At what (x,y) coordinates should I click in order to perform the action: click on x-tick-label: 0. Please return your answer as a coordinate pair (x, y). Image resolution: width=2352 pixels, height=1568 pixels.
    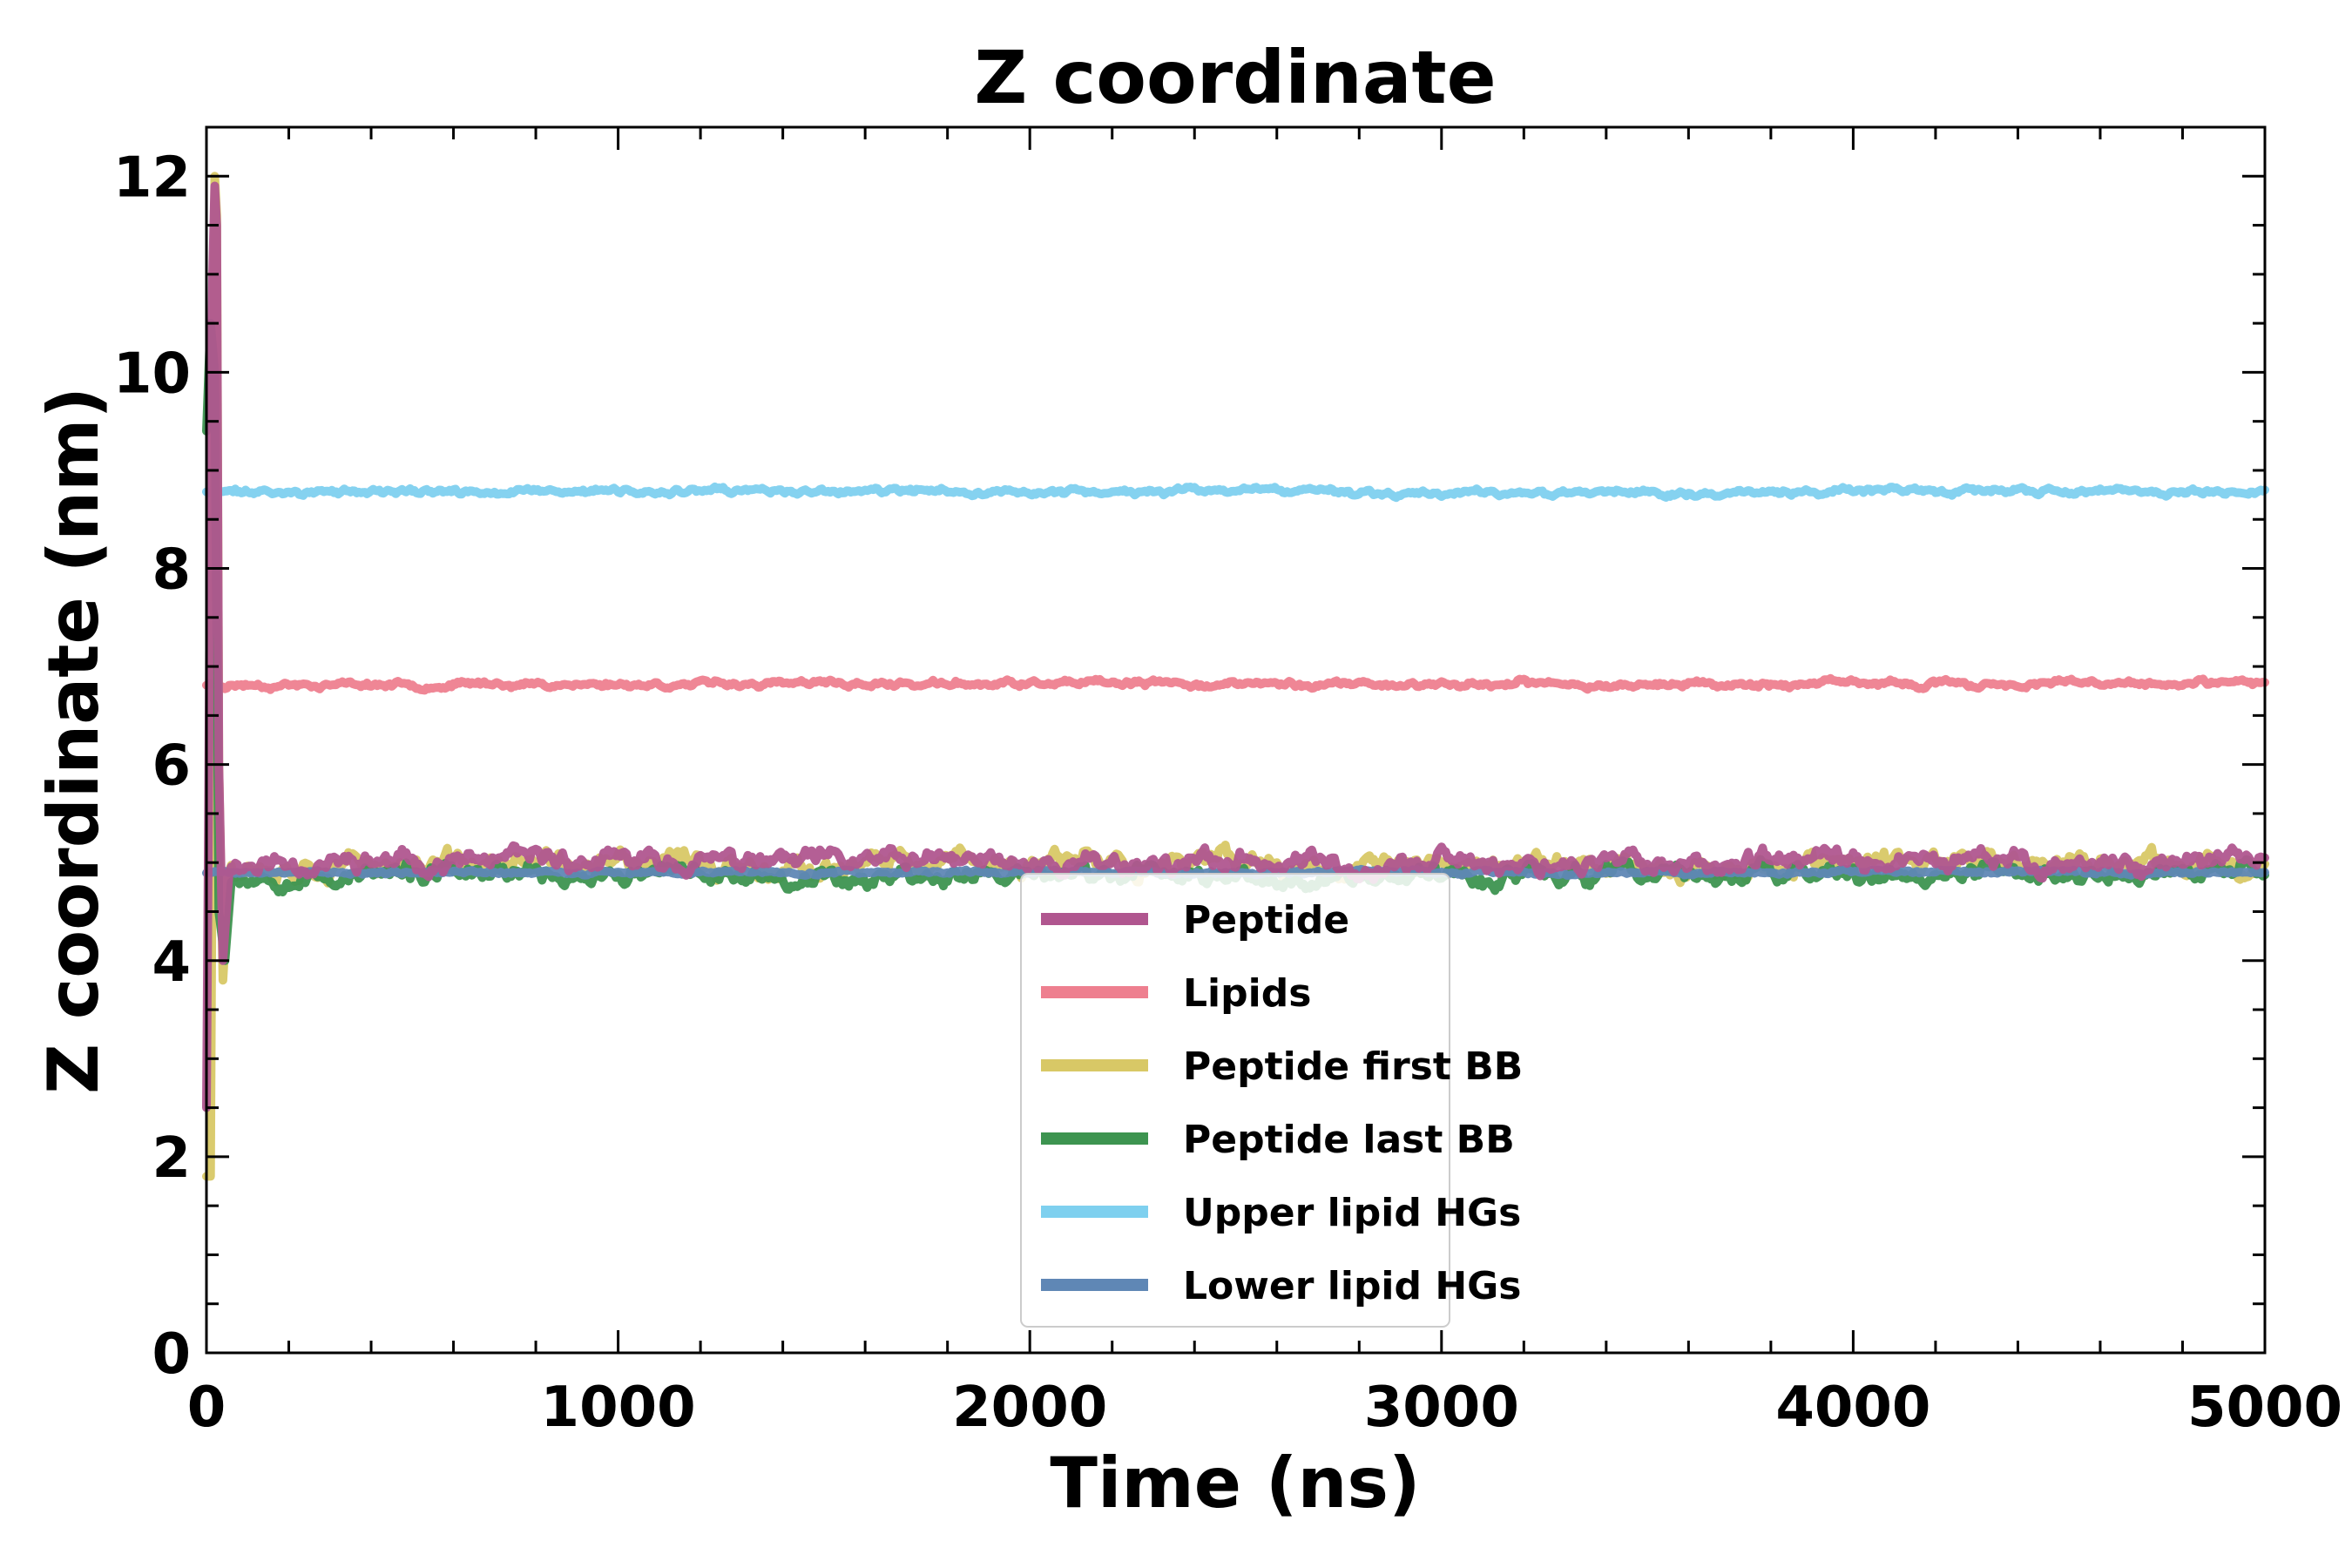
    Looking at the image, I should click on (206, 1408).